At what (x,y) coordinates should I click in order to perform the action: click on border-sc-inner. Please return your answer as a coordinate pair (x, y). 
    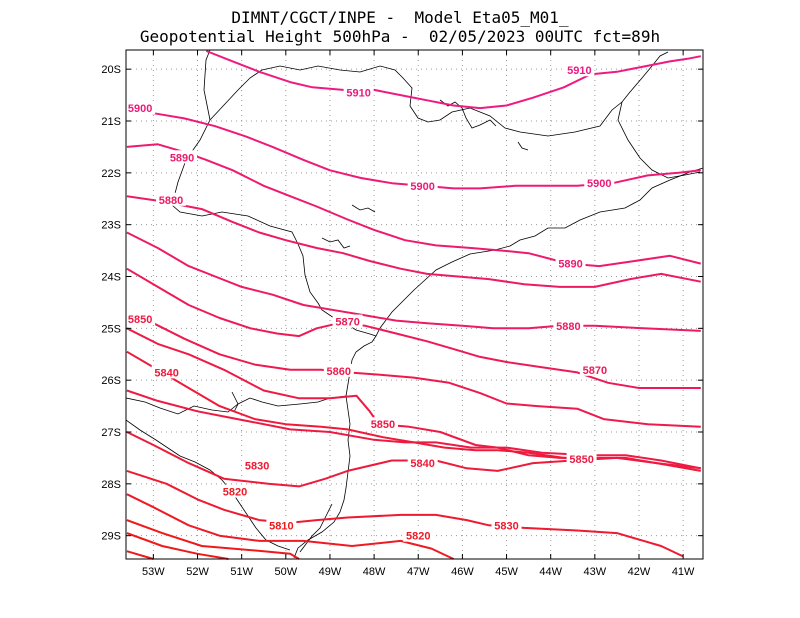
    Looking at the image, I should click on (235, 402).